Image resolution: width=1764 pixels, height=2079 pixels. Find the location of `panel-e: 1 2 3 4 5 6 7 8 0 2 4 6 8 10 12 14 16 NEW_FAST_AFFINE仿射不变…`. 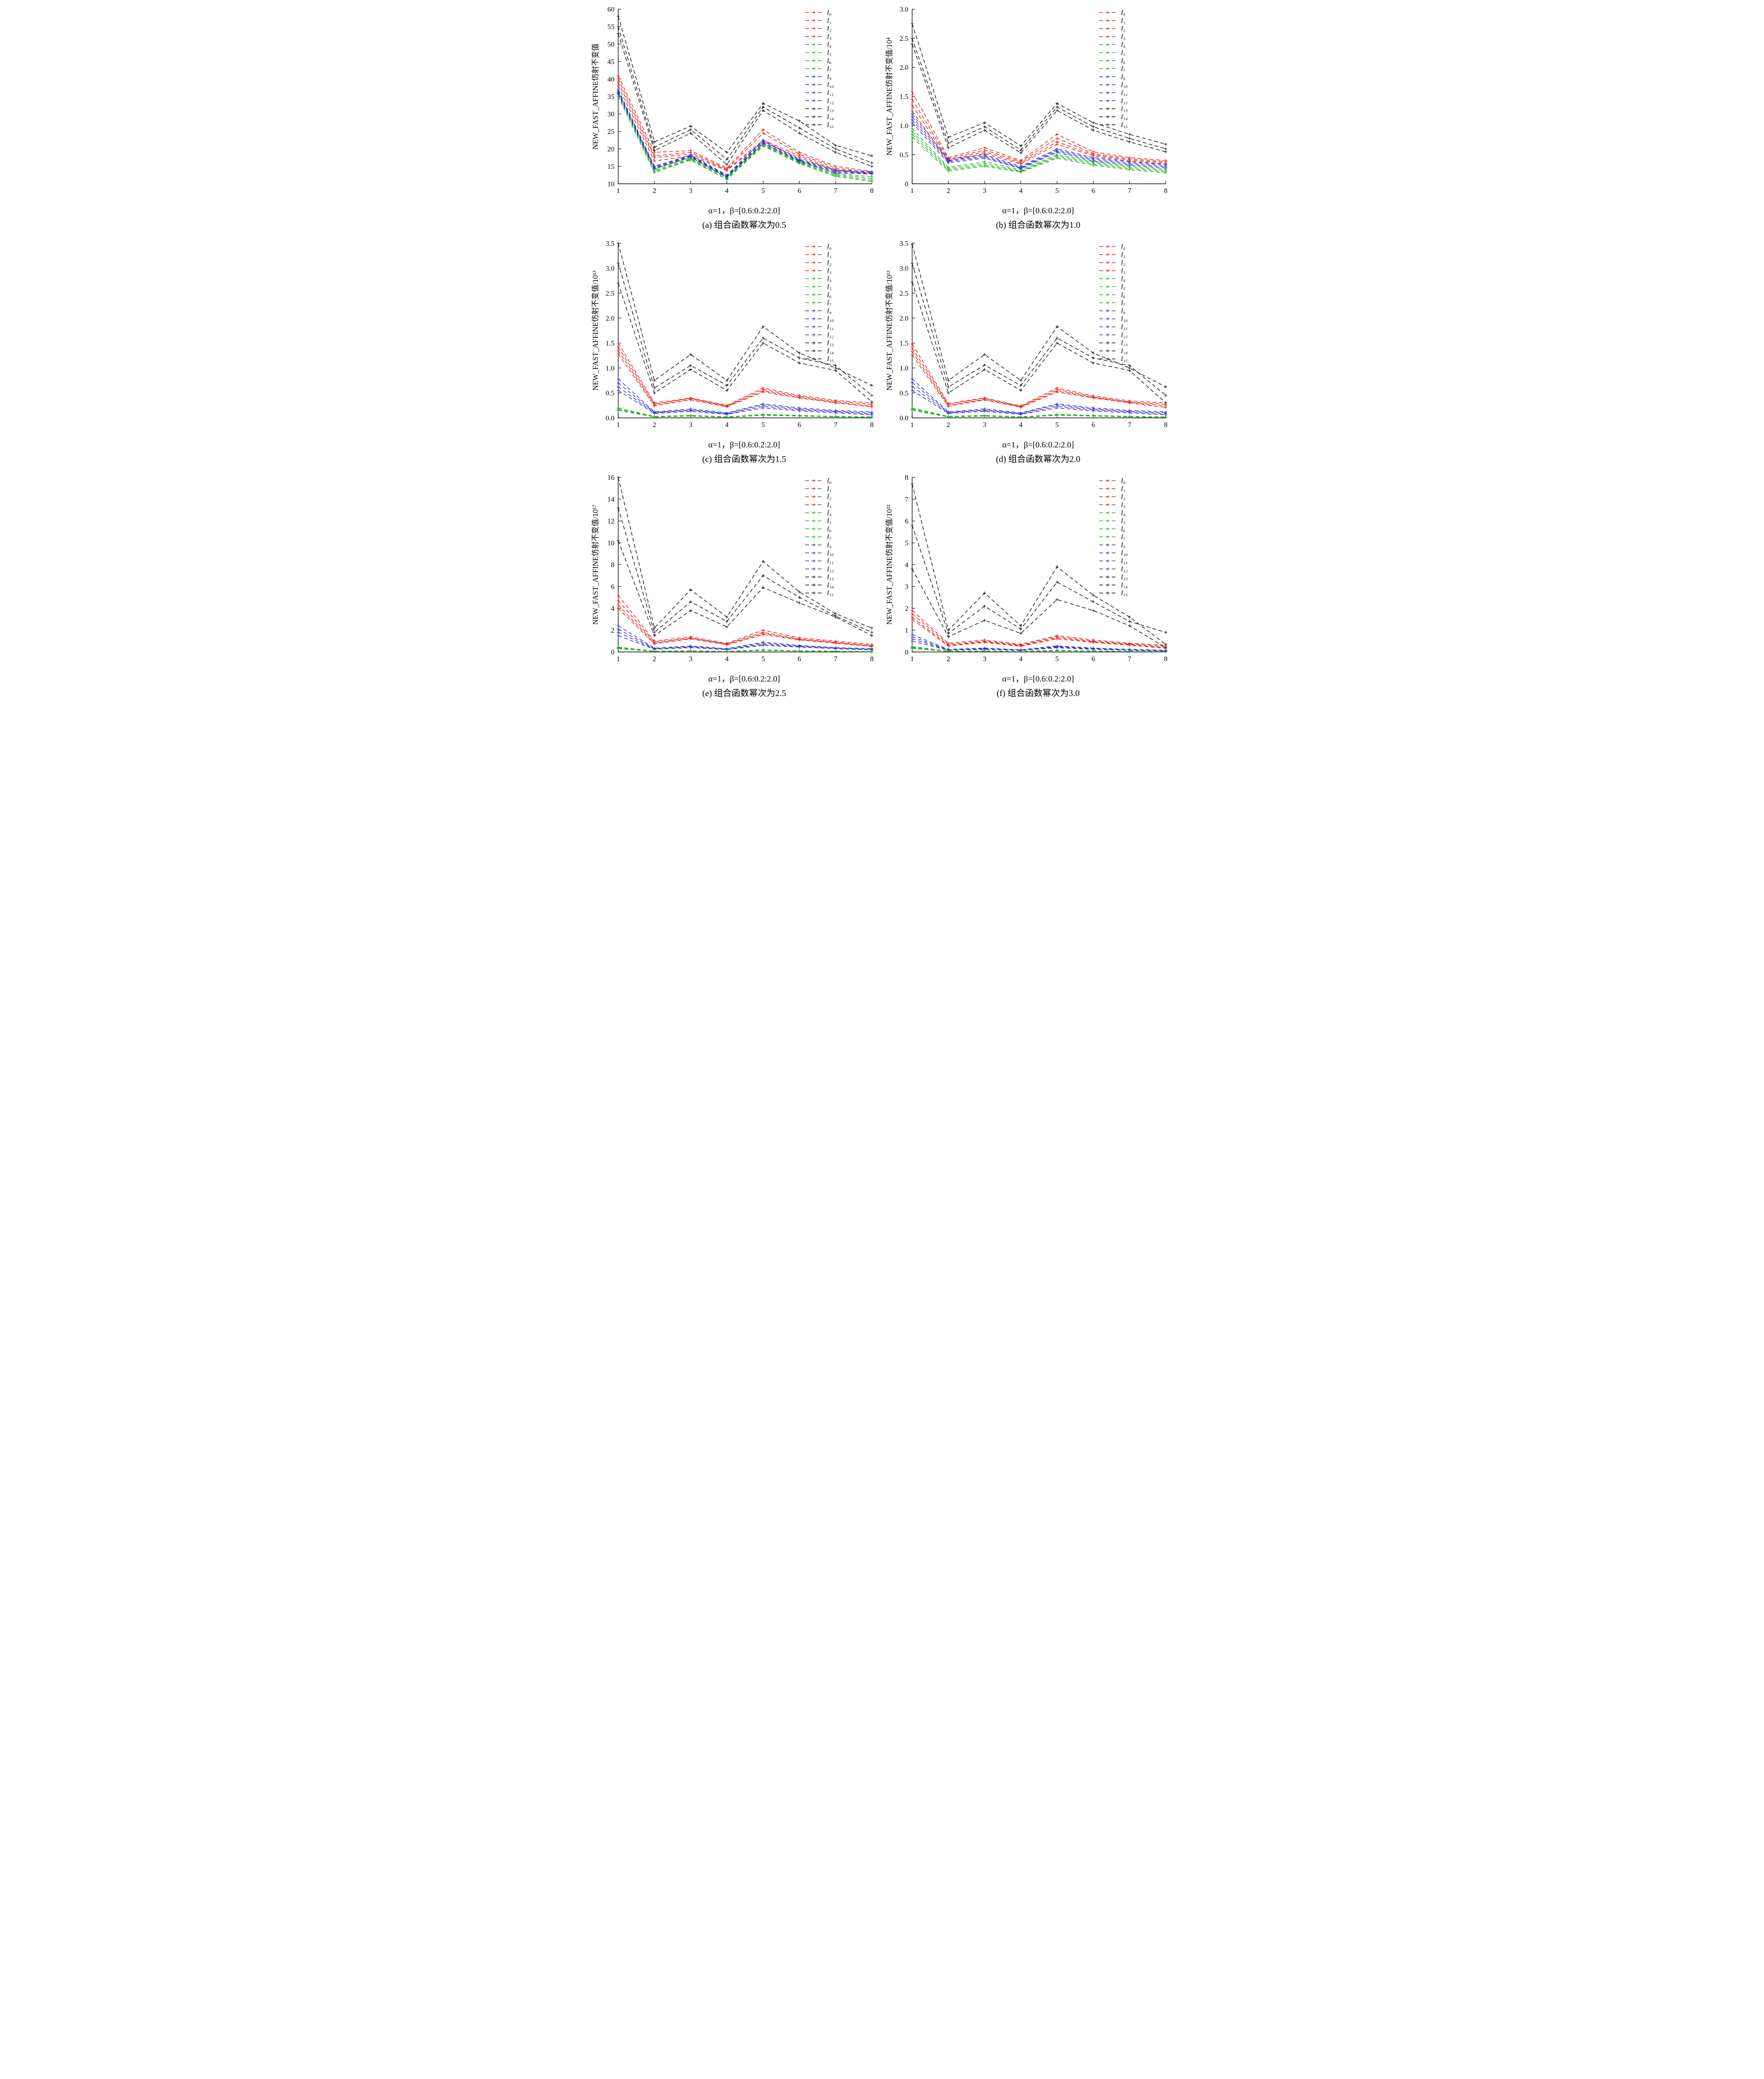

panel-e: 1 2 3 4 5 6 7 8 0 2 4 6 8 10 12 14 16 NEW_FAST_AFFINE仿射不变… is located at coordinates (735, 587).